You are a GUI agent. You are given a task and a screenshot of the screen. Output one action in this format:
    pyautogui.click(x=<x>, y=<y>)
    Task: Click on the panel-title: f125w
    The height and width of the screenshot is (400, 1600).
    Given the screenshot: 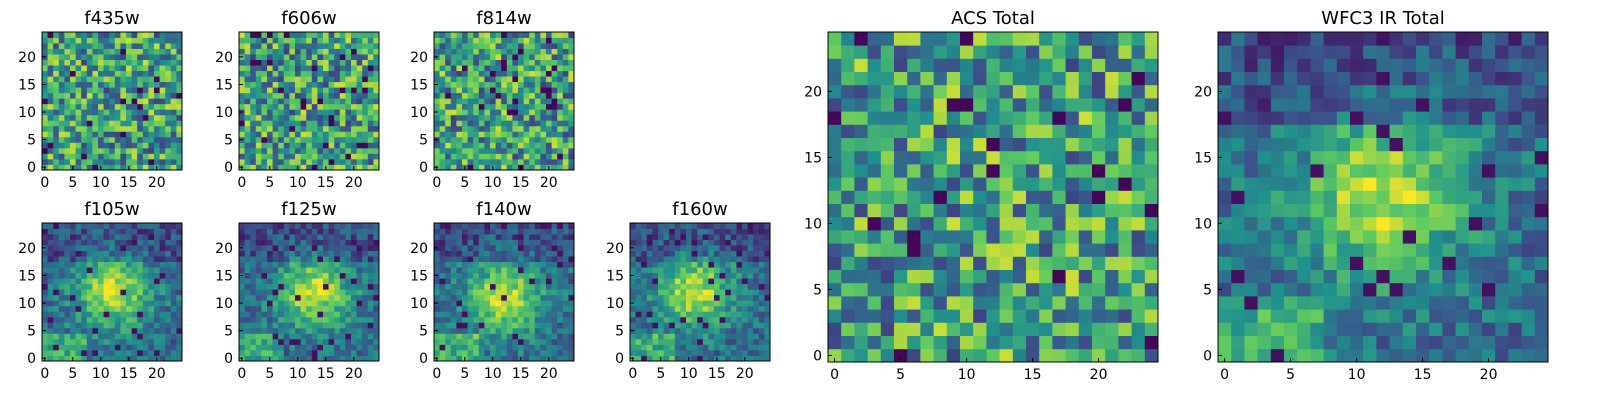 What is the action you would take?
    pyautogui.click(x=308, y=209)
    